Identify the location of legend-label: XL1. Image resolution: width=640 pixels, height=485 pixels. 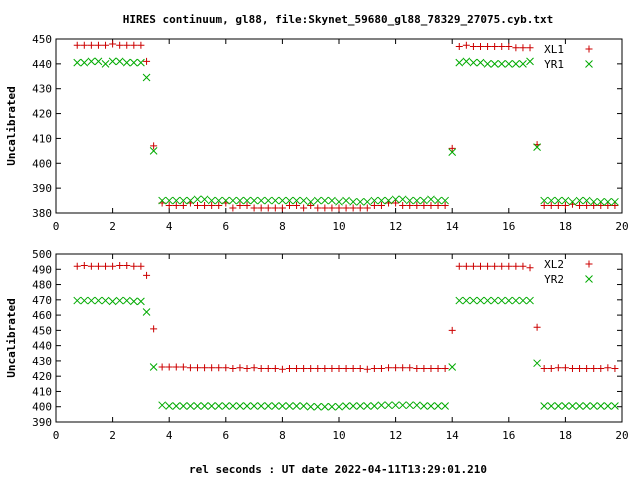
(554, 49).